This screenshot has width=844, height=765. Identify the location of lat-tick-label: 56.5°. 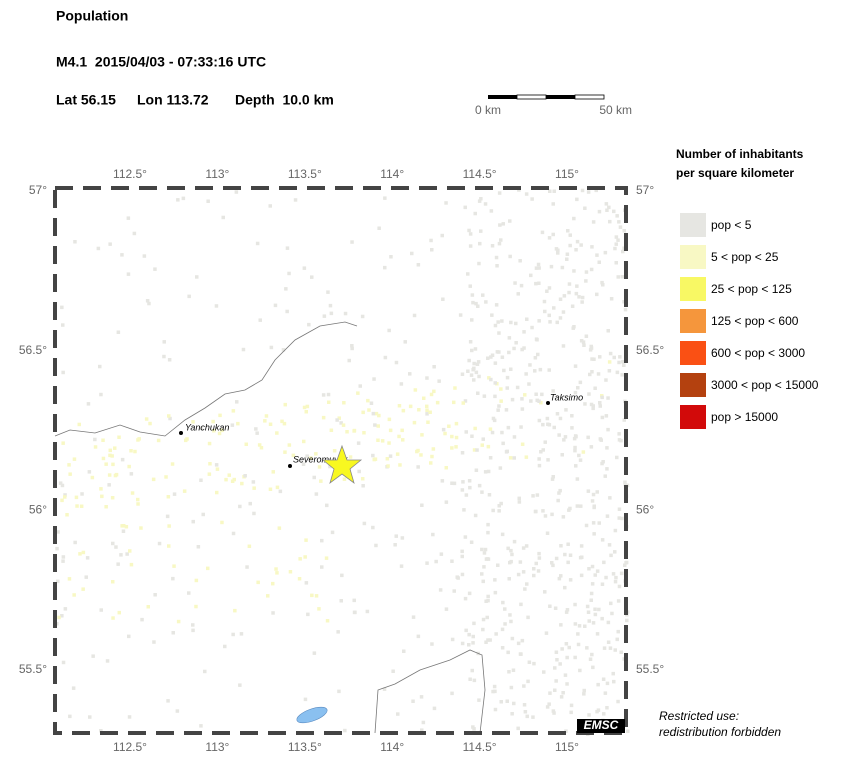
(33, 350).